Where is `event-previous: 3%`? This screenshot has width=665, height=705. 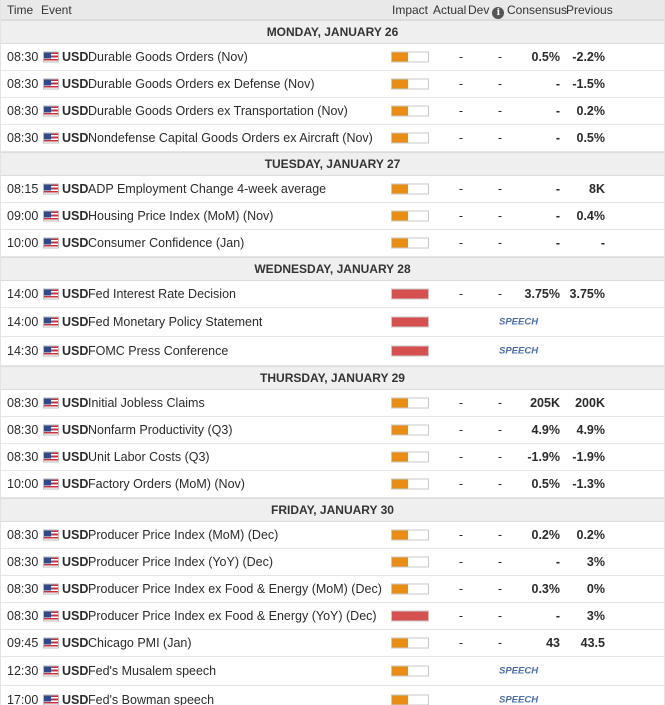 event-previous: 3% is located at coordinates (595, 562).